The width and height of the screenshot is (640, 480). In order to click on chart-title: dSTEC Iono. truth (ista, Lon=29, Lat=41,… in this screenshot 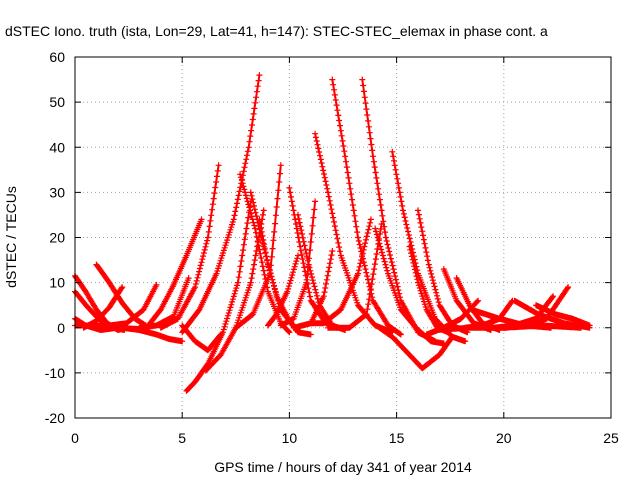, I will do `click(276, 31)`.